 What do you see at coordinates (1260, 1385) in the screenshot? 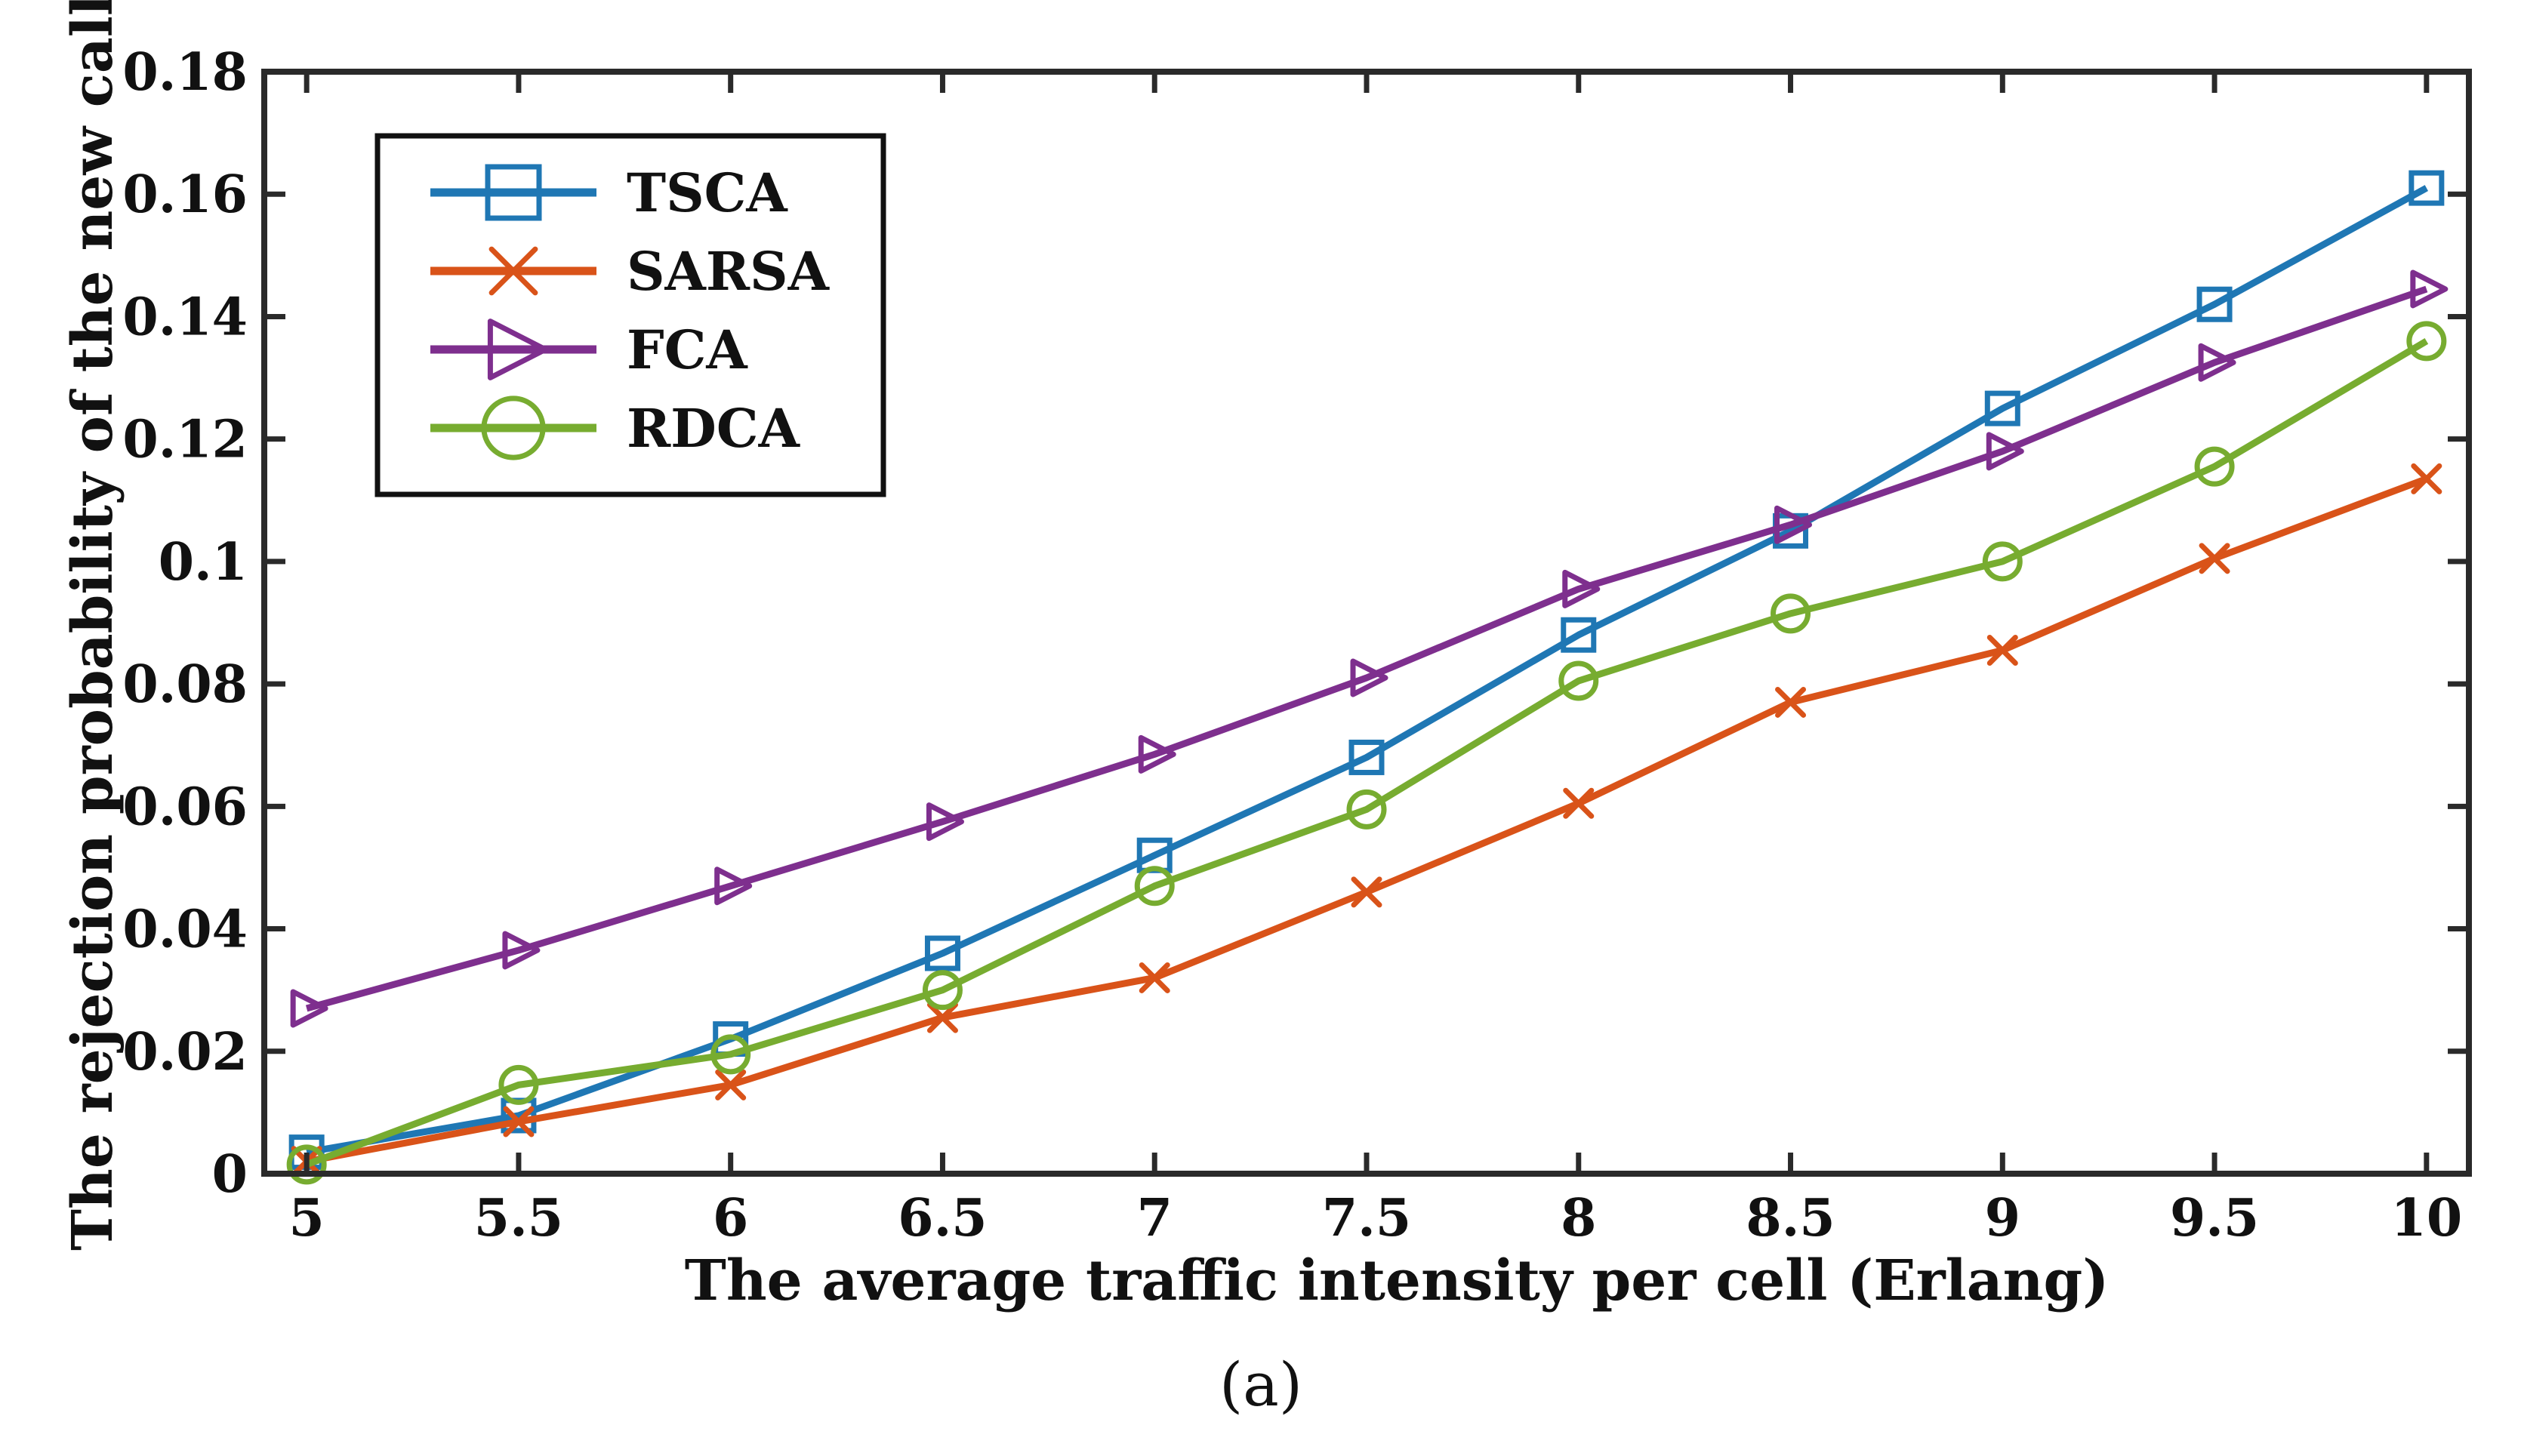
I see `figure-caption: (a)` at bounding box center [1260, 1385].